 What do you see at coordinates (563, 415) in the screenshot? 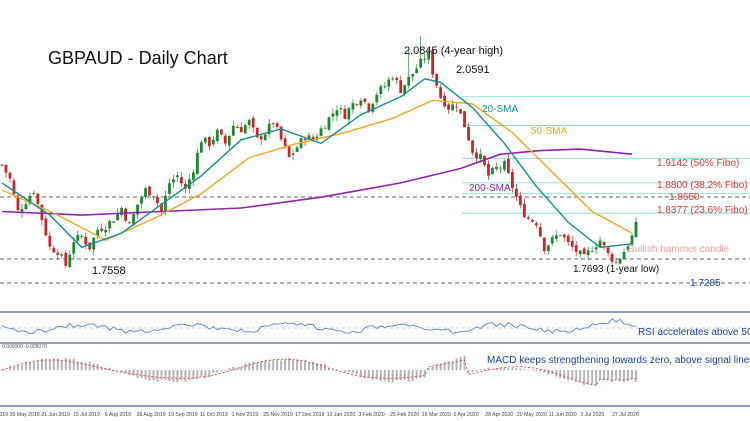
I see `date-tick-label: 11 Jun 2020` at bounding box center [563, 415].